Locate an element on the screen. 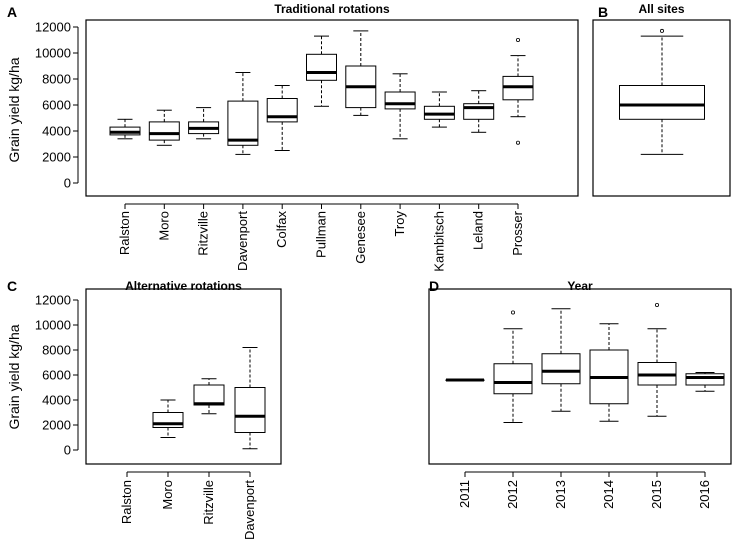  x-tick-label: 2016 is located at coordinates (704, 494).